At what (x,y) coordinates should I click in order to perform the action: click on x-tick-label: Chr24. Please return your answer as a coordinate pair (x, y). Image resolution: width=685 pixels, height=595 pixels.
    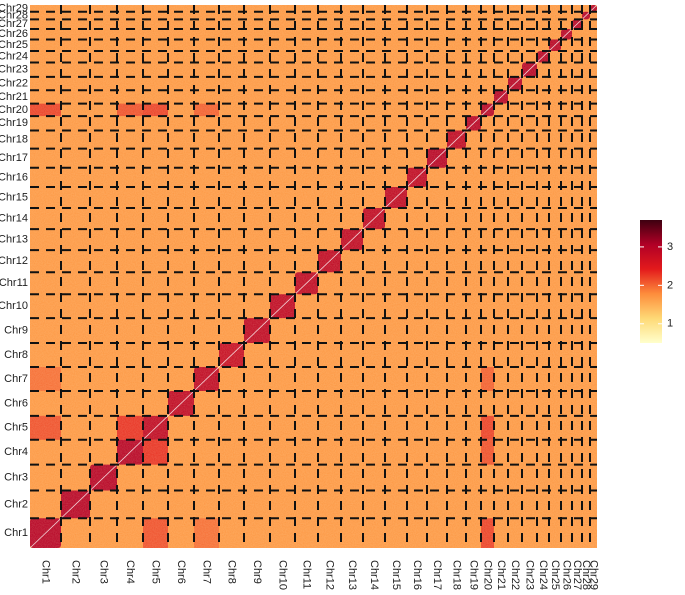
    Looking at the image, I should click on (543, 575).